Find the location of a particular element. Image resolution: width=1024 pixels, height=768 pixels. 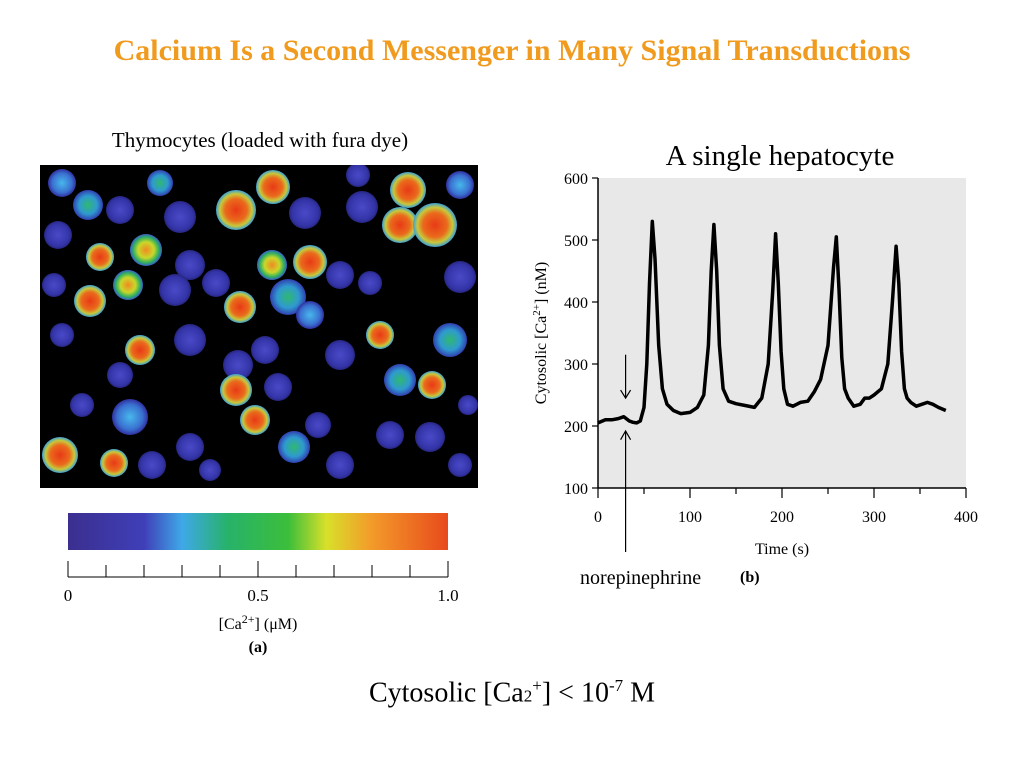

norepinephrine-label: norepinephrine is located at coordinates (640, 578).